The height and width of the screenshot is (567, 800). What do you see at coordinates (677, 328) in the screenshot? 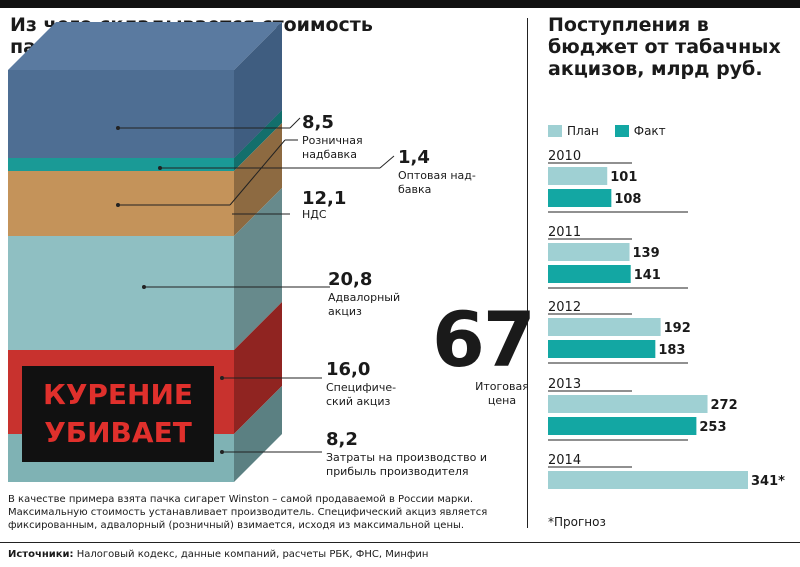
I see `bar-label-plan-2012: 192` at bounding box center [677, 328].